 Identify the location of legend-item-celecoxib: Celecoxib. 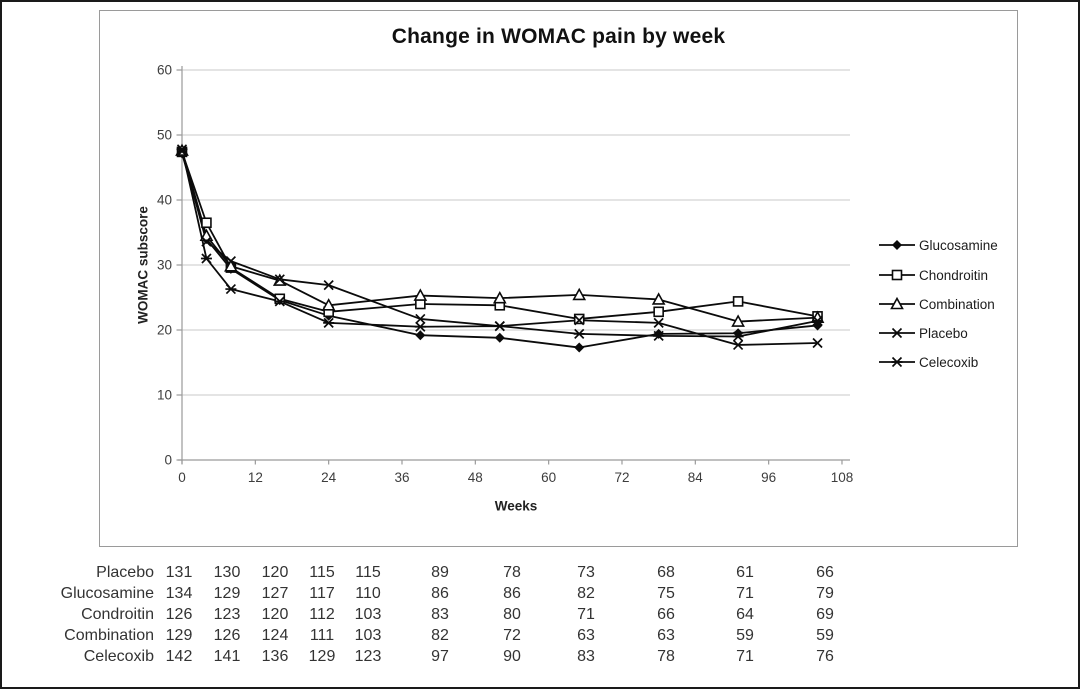
(928, 362).